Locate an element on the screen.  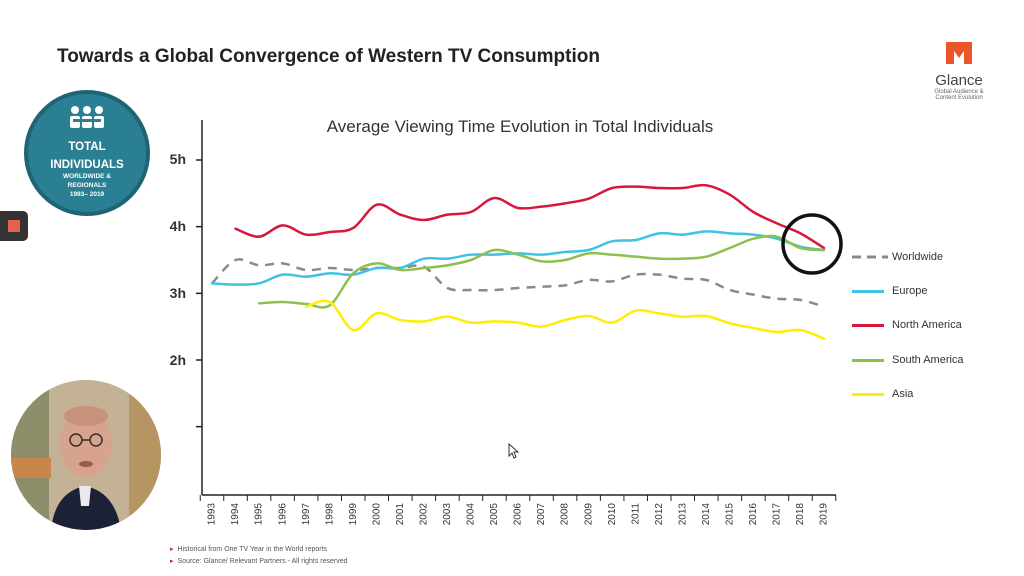
x-tick-label: 1998 is located at coordinates (329, 514).